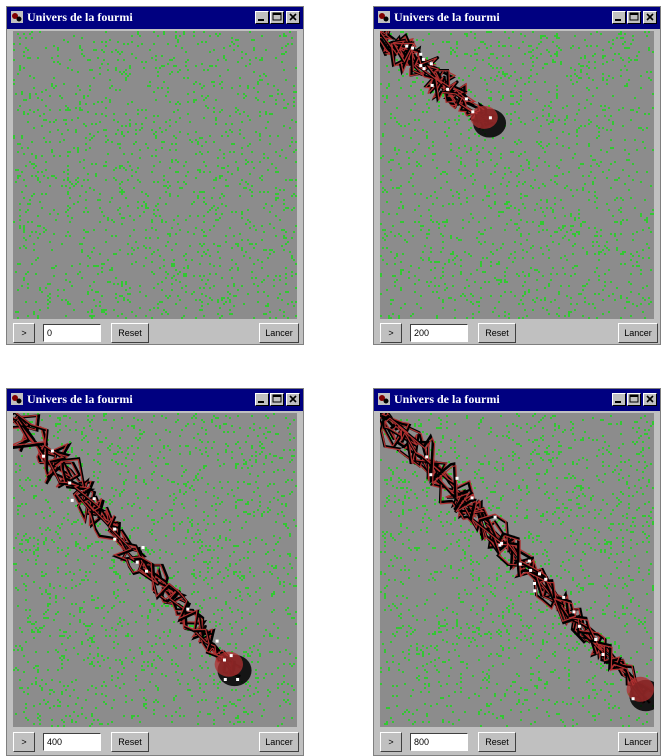  What do you see at coordinates (439, 742) in the screenshot?
I see `step-count-field: 800` at bounding box center [439, 742].